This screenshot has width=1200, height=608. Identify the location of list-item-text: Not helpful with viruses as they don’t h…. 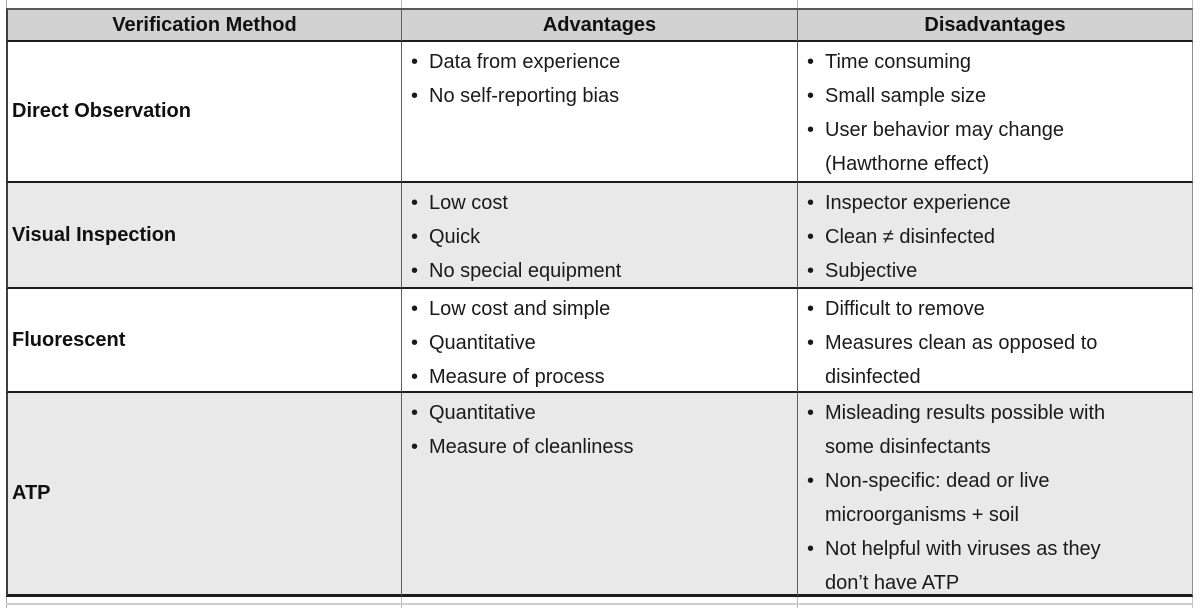
(963, 566).